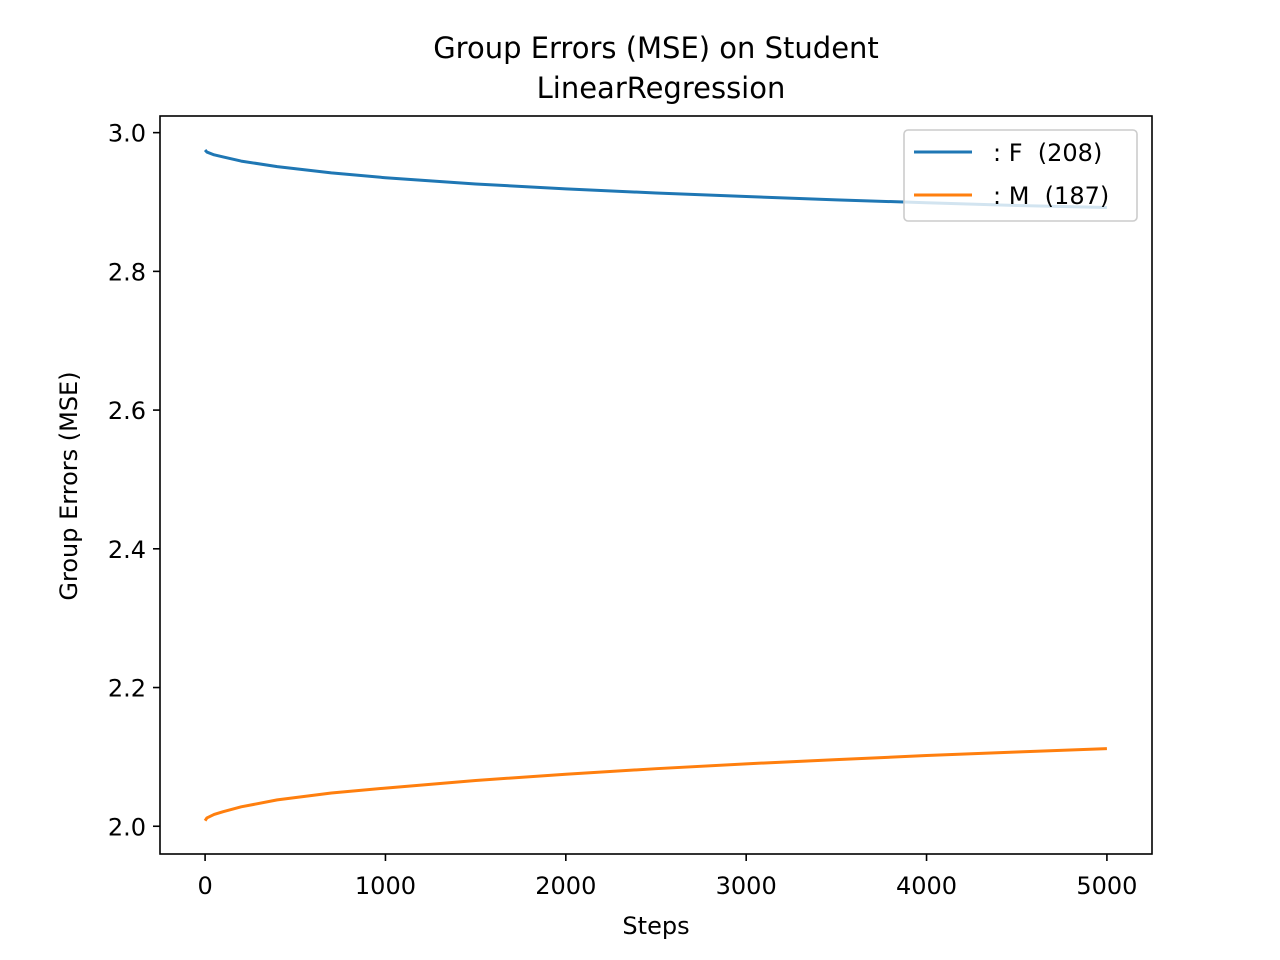 Image resolution: width=1280 pixels, height=960 pixels. Describe the element at coordinates (926, 886) in the screenshot. I see `x-tick-label: 4000` at that location.